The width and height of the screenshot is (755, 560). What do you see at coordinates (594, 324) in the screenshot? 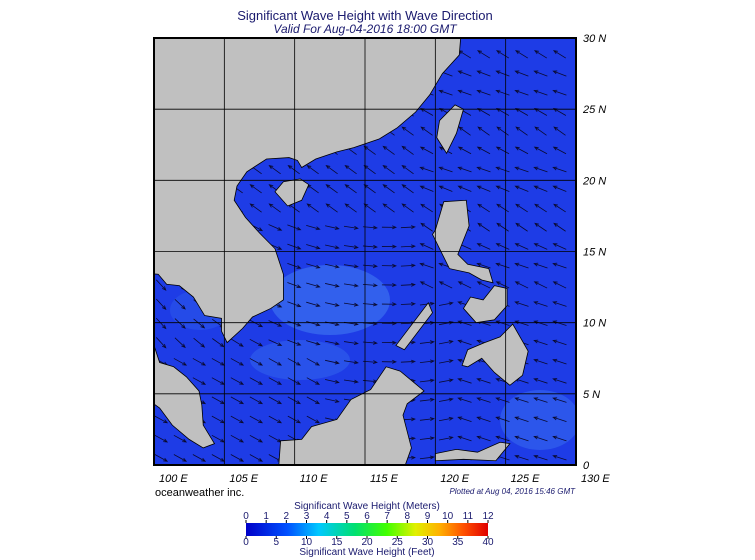
I see `lat-label: 10 N` at bounding box center [594, 324].